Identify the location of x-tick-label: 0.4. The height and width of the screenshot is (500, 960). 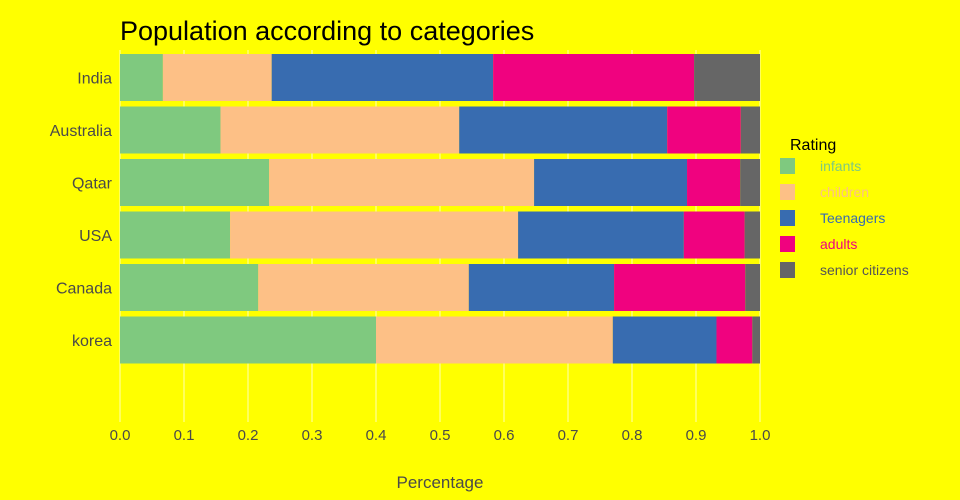
(376, 435).